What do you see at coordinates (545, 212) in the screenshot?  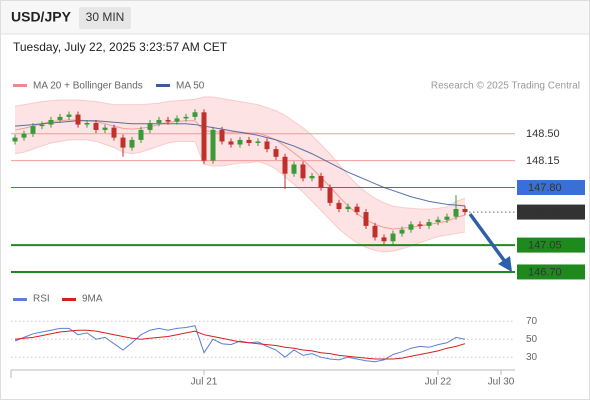 I see `level-label: 147.48` at bounding box center [545, 212].